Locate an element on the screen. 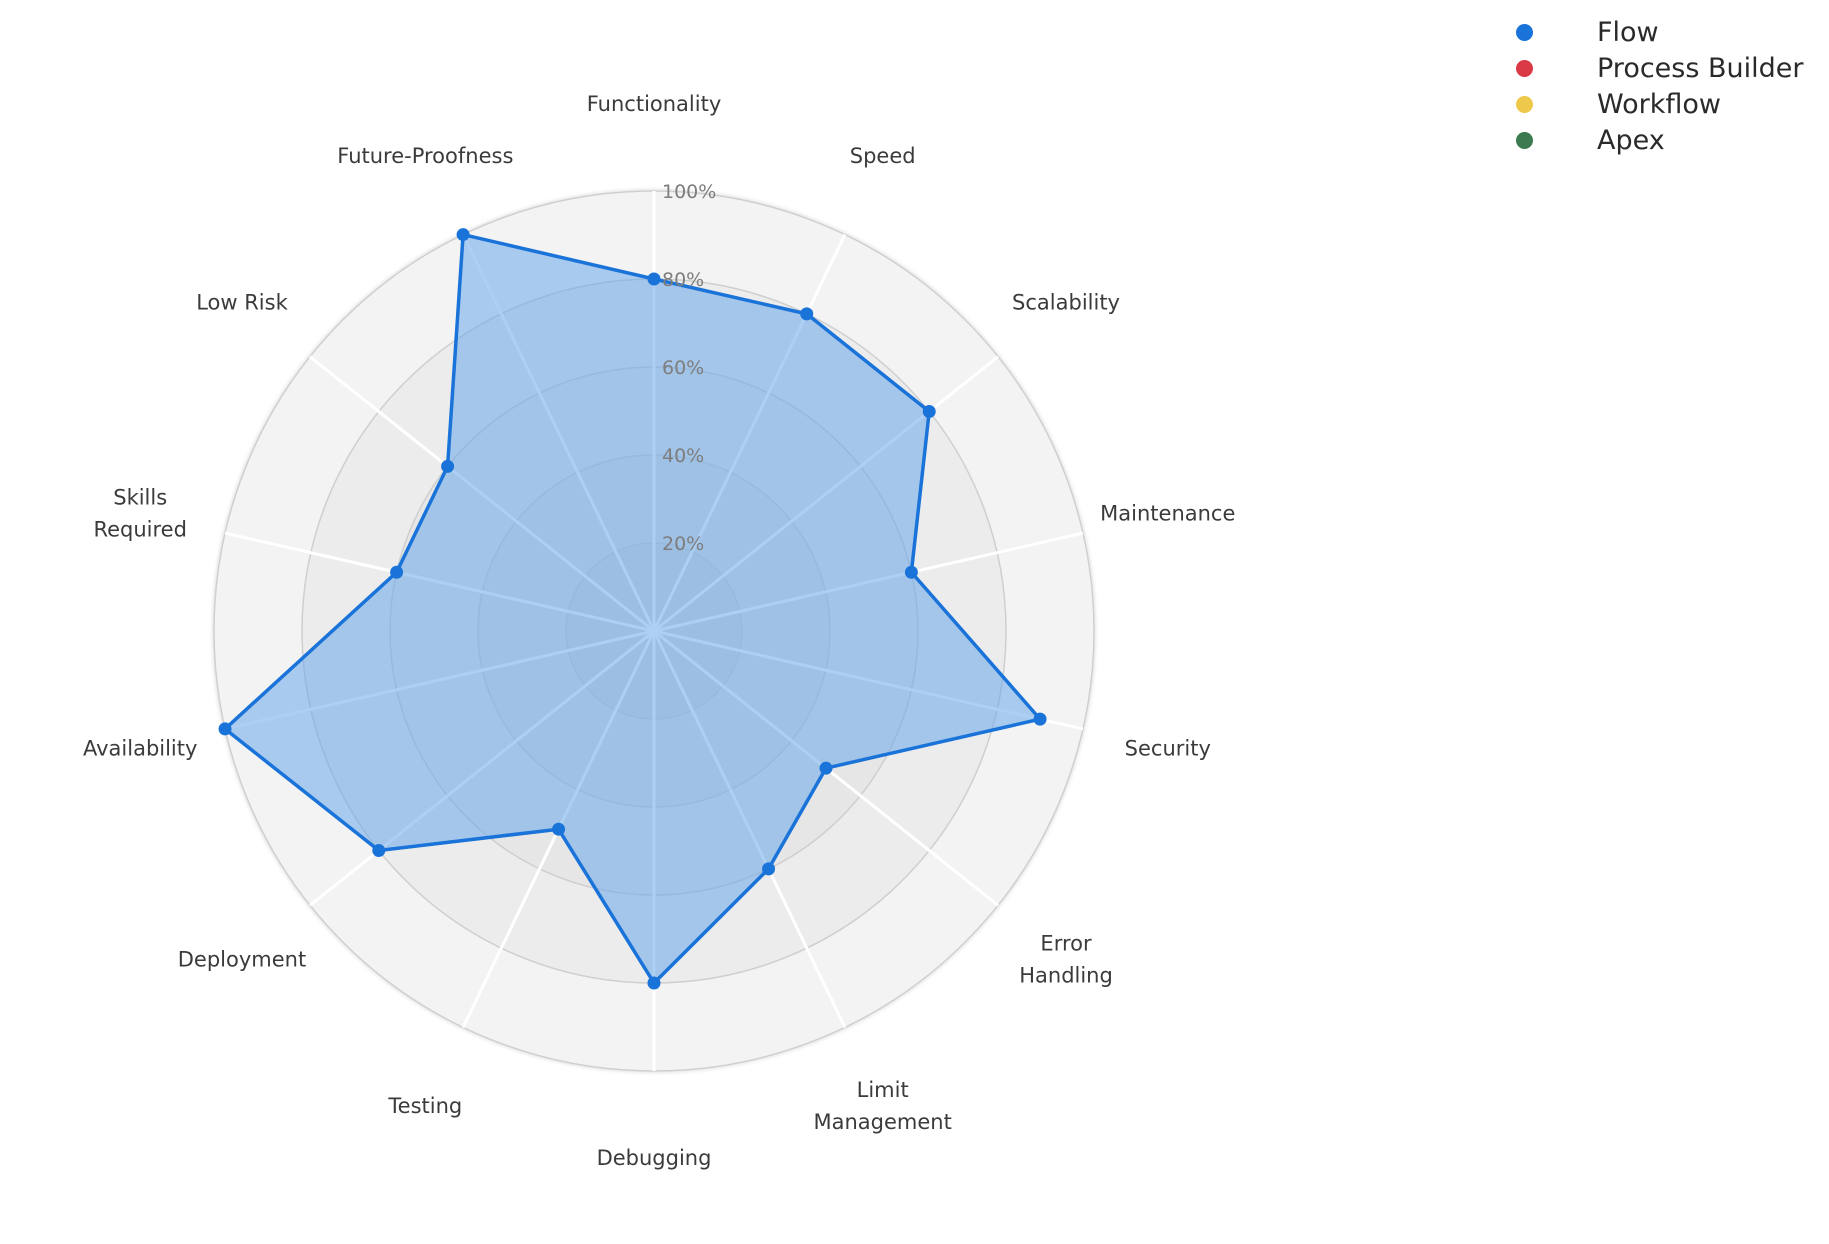 This screenshot has width=1829, height=1244. data-point-flow-maintenance is located at coordinates (911, 572).